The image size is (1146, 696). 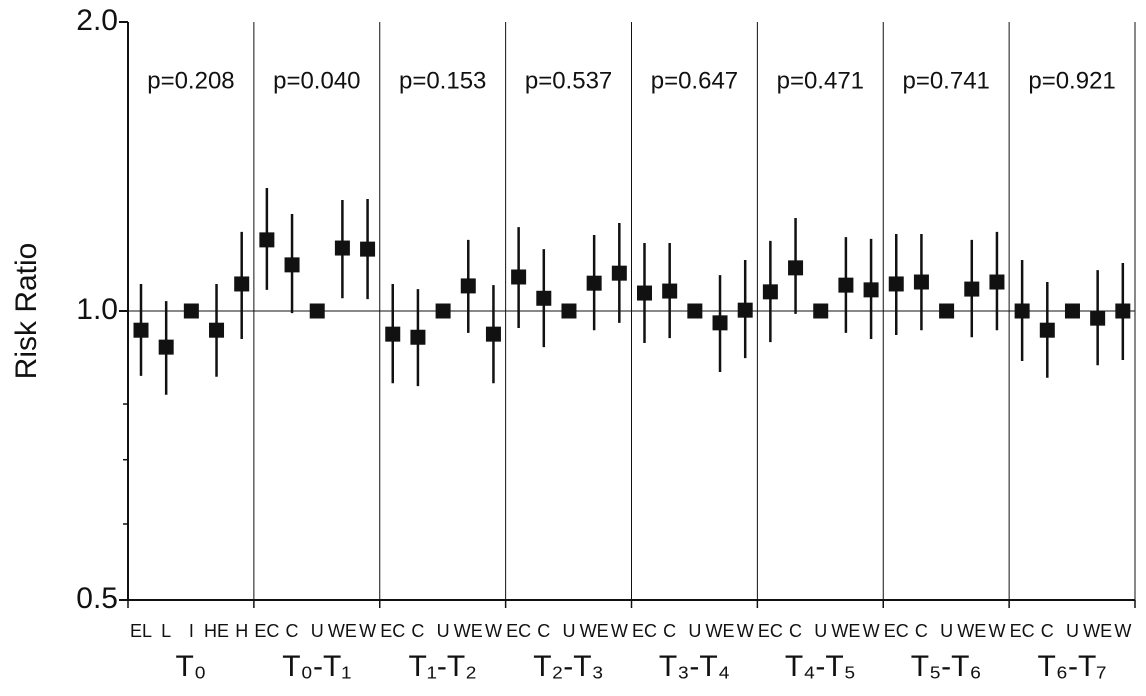 What do you see at coordinates (442, 80) in the screenshot?
I see `p-value: p=0.153` at bounding box center [442, 80].